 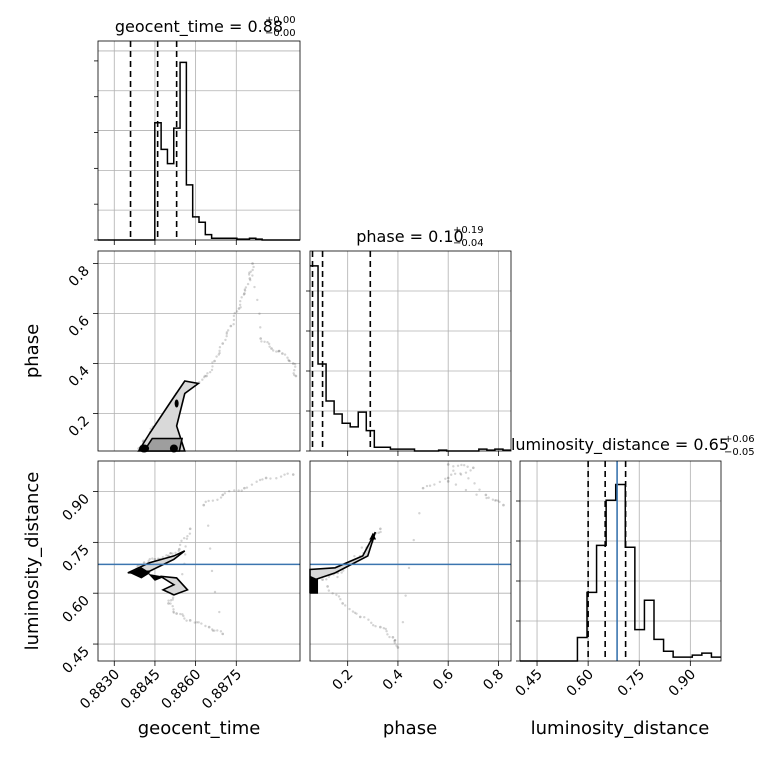 What do you see at coordinates (175, 242) in the screenshot?
I see `x-ticks` at bounding box center [175, 242].